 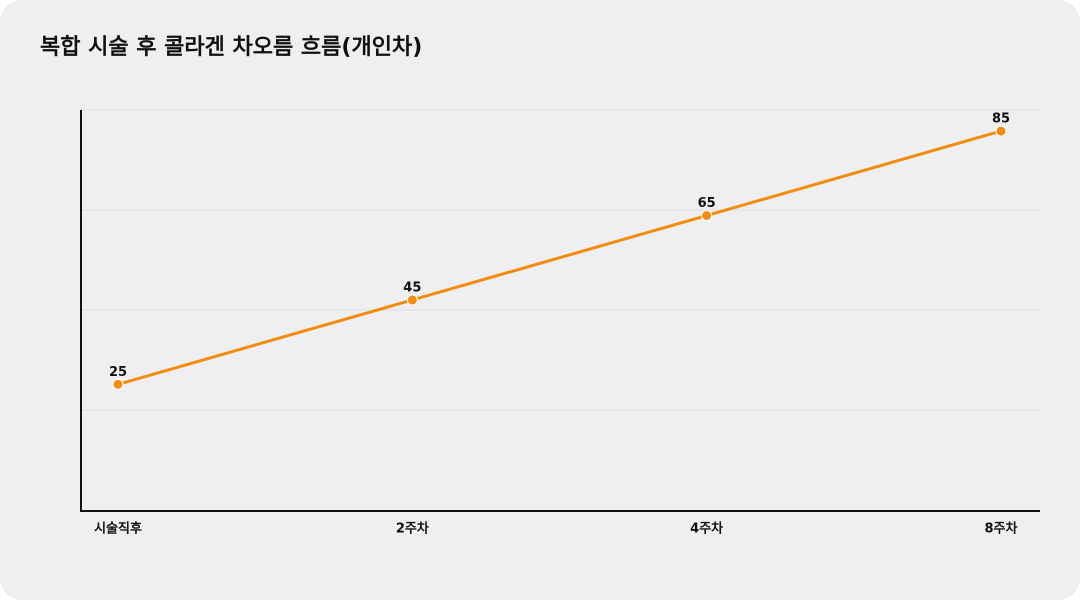 I want to click on x-tick-label: 4주차, so click(x=706, y=529).